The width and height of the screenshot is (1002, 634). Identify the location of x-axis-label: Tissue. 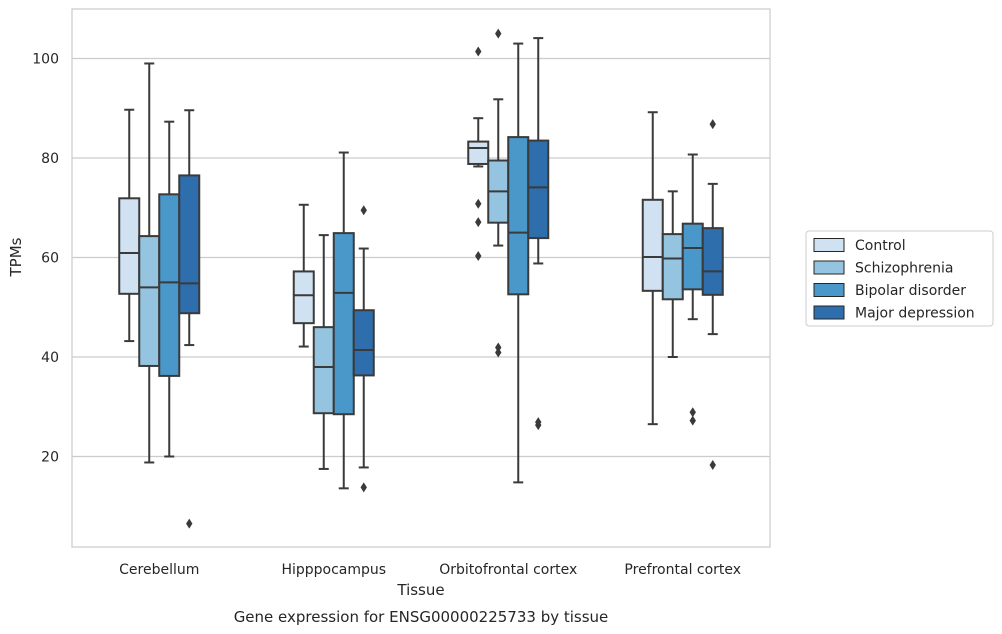
(420, 590).